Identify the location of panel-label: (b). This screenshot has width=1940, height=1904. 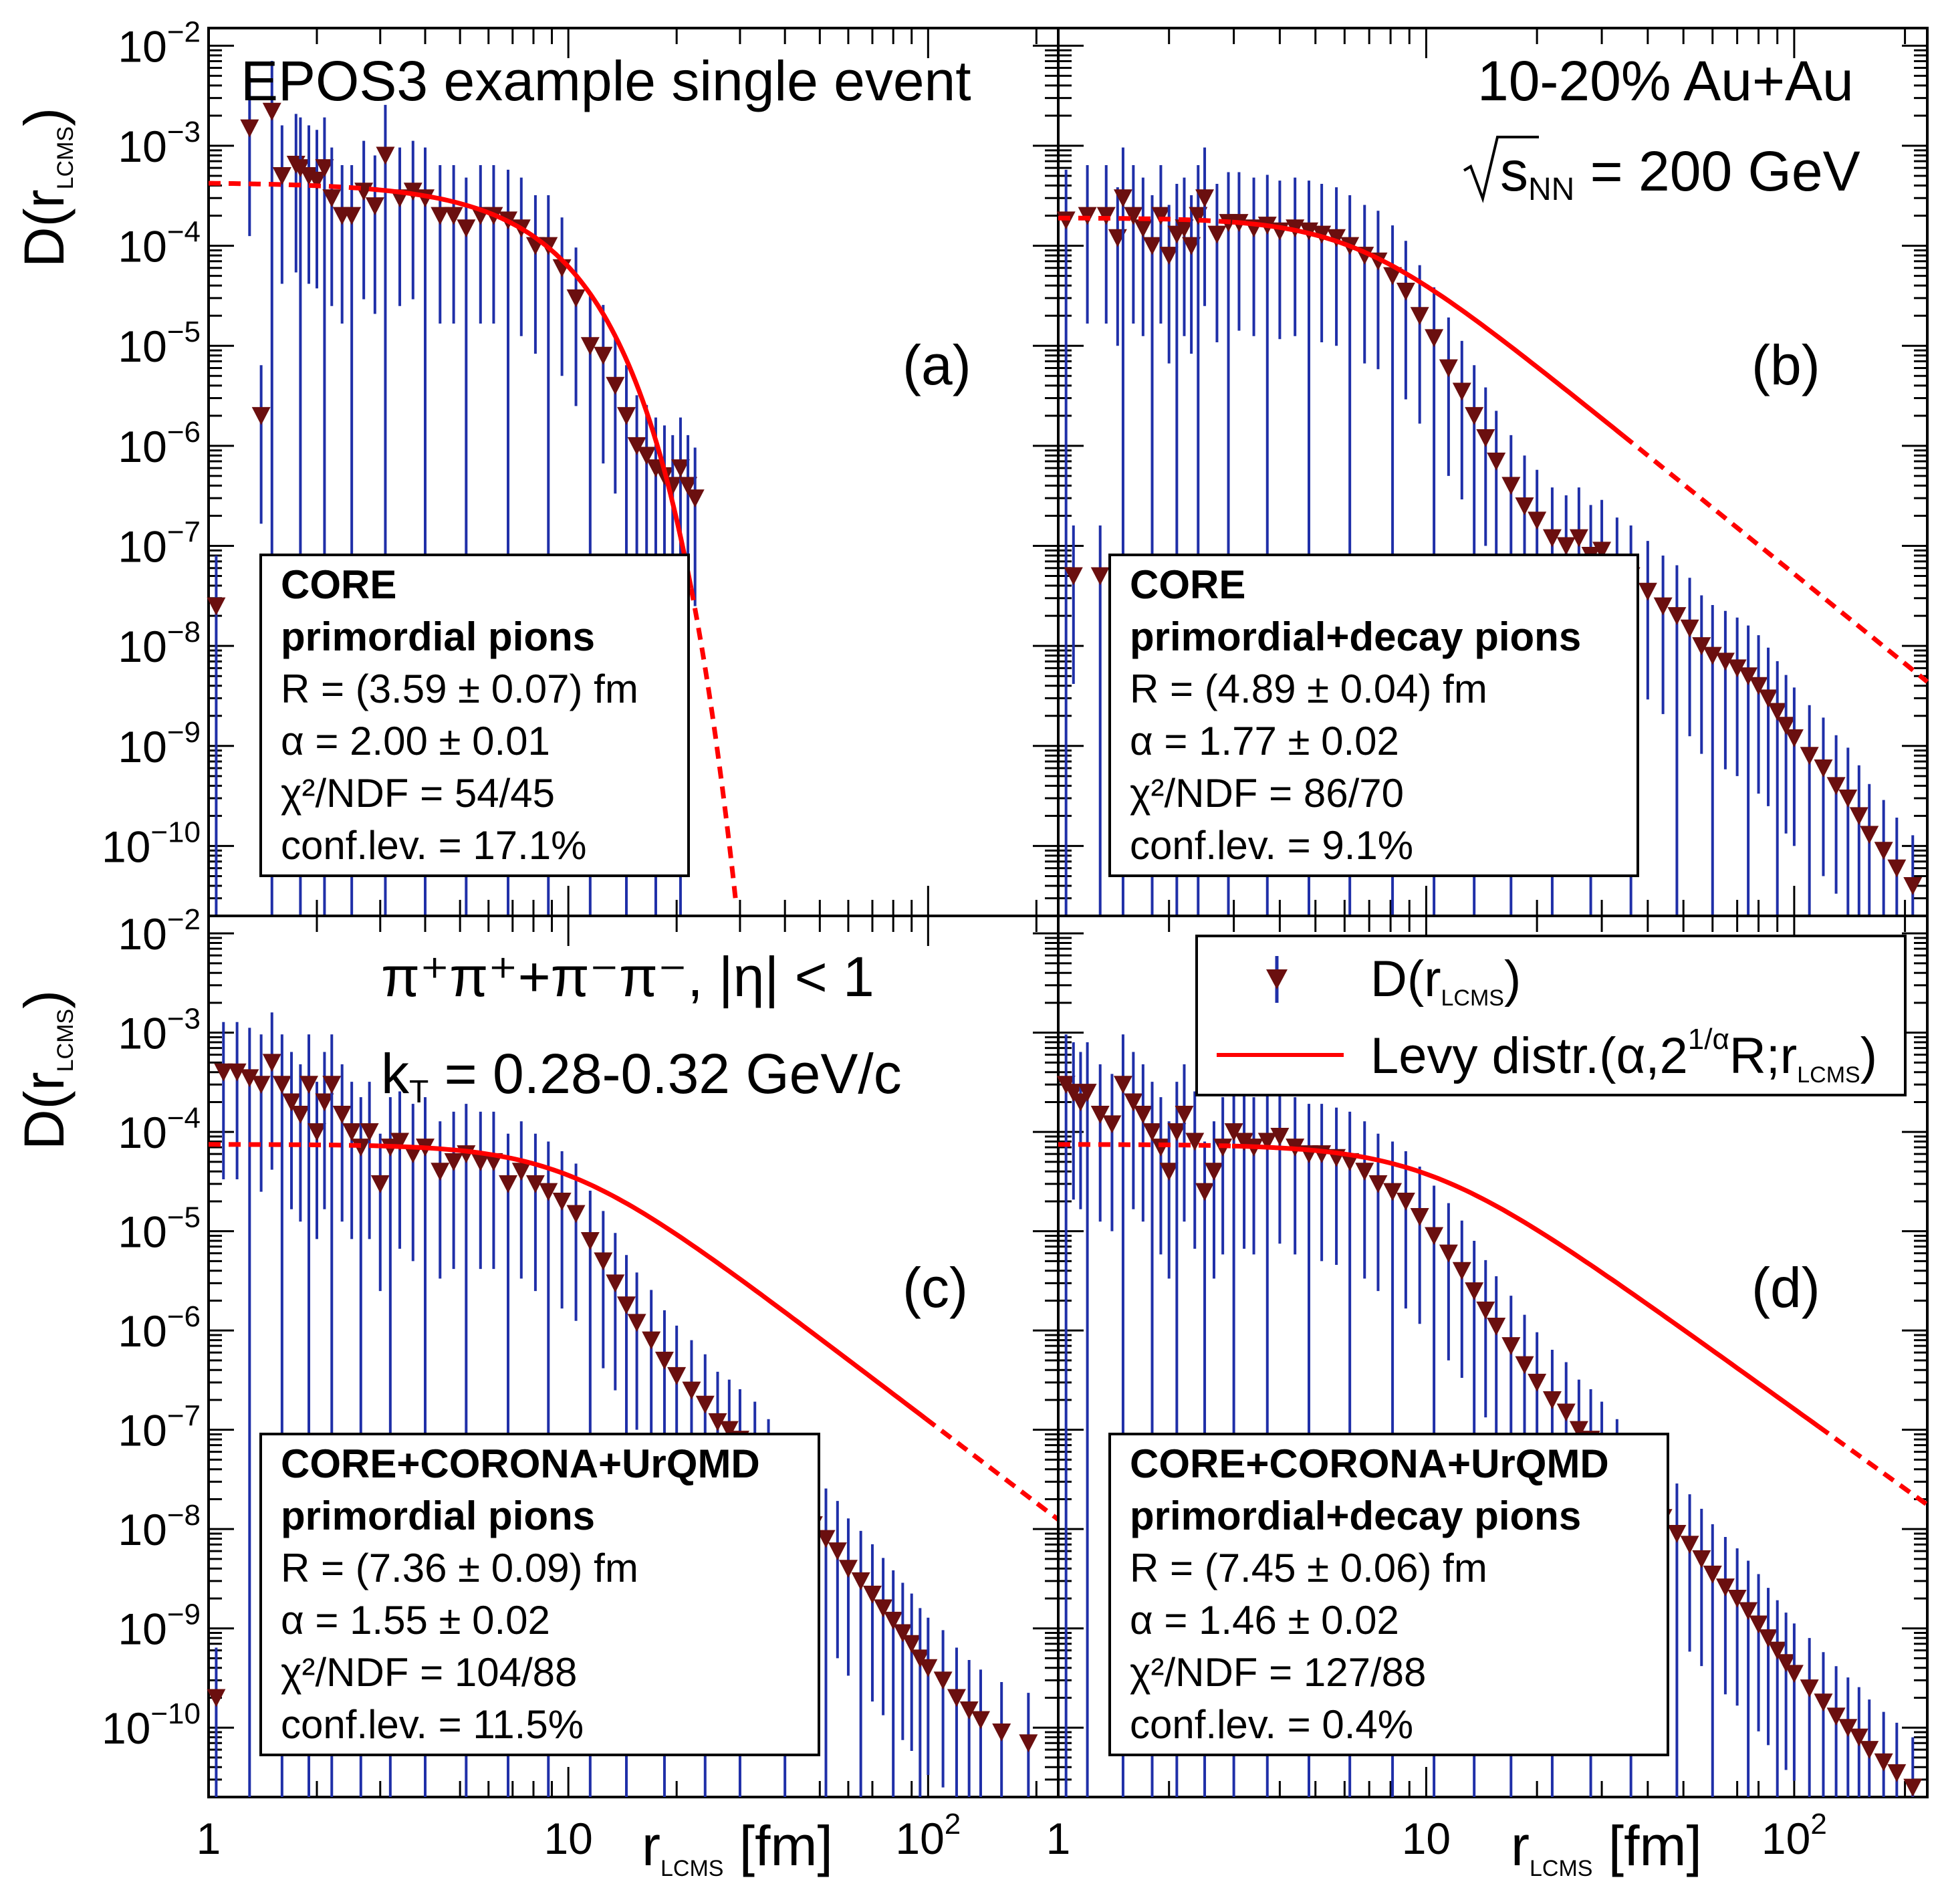
(1785, 365).